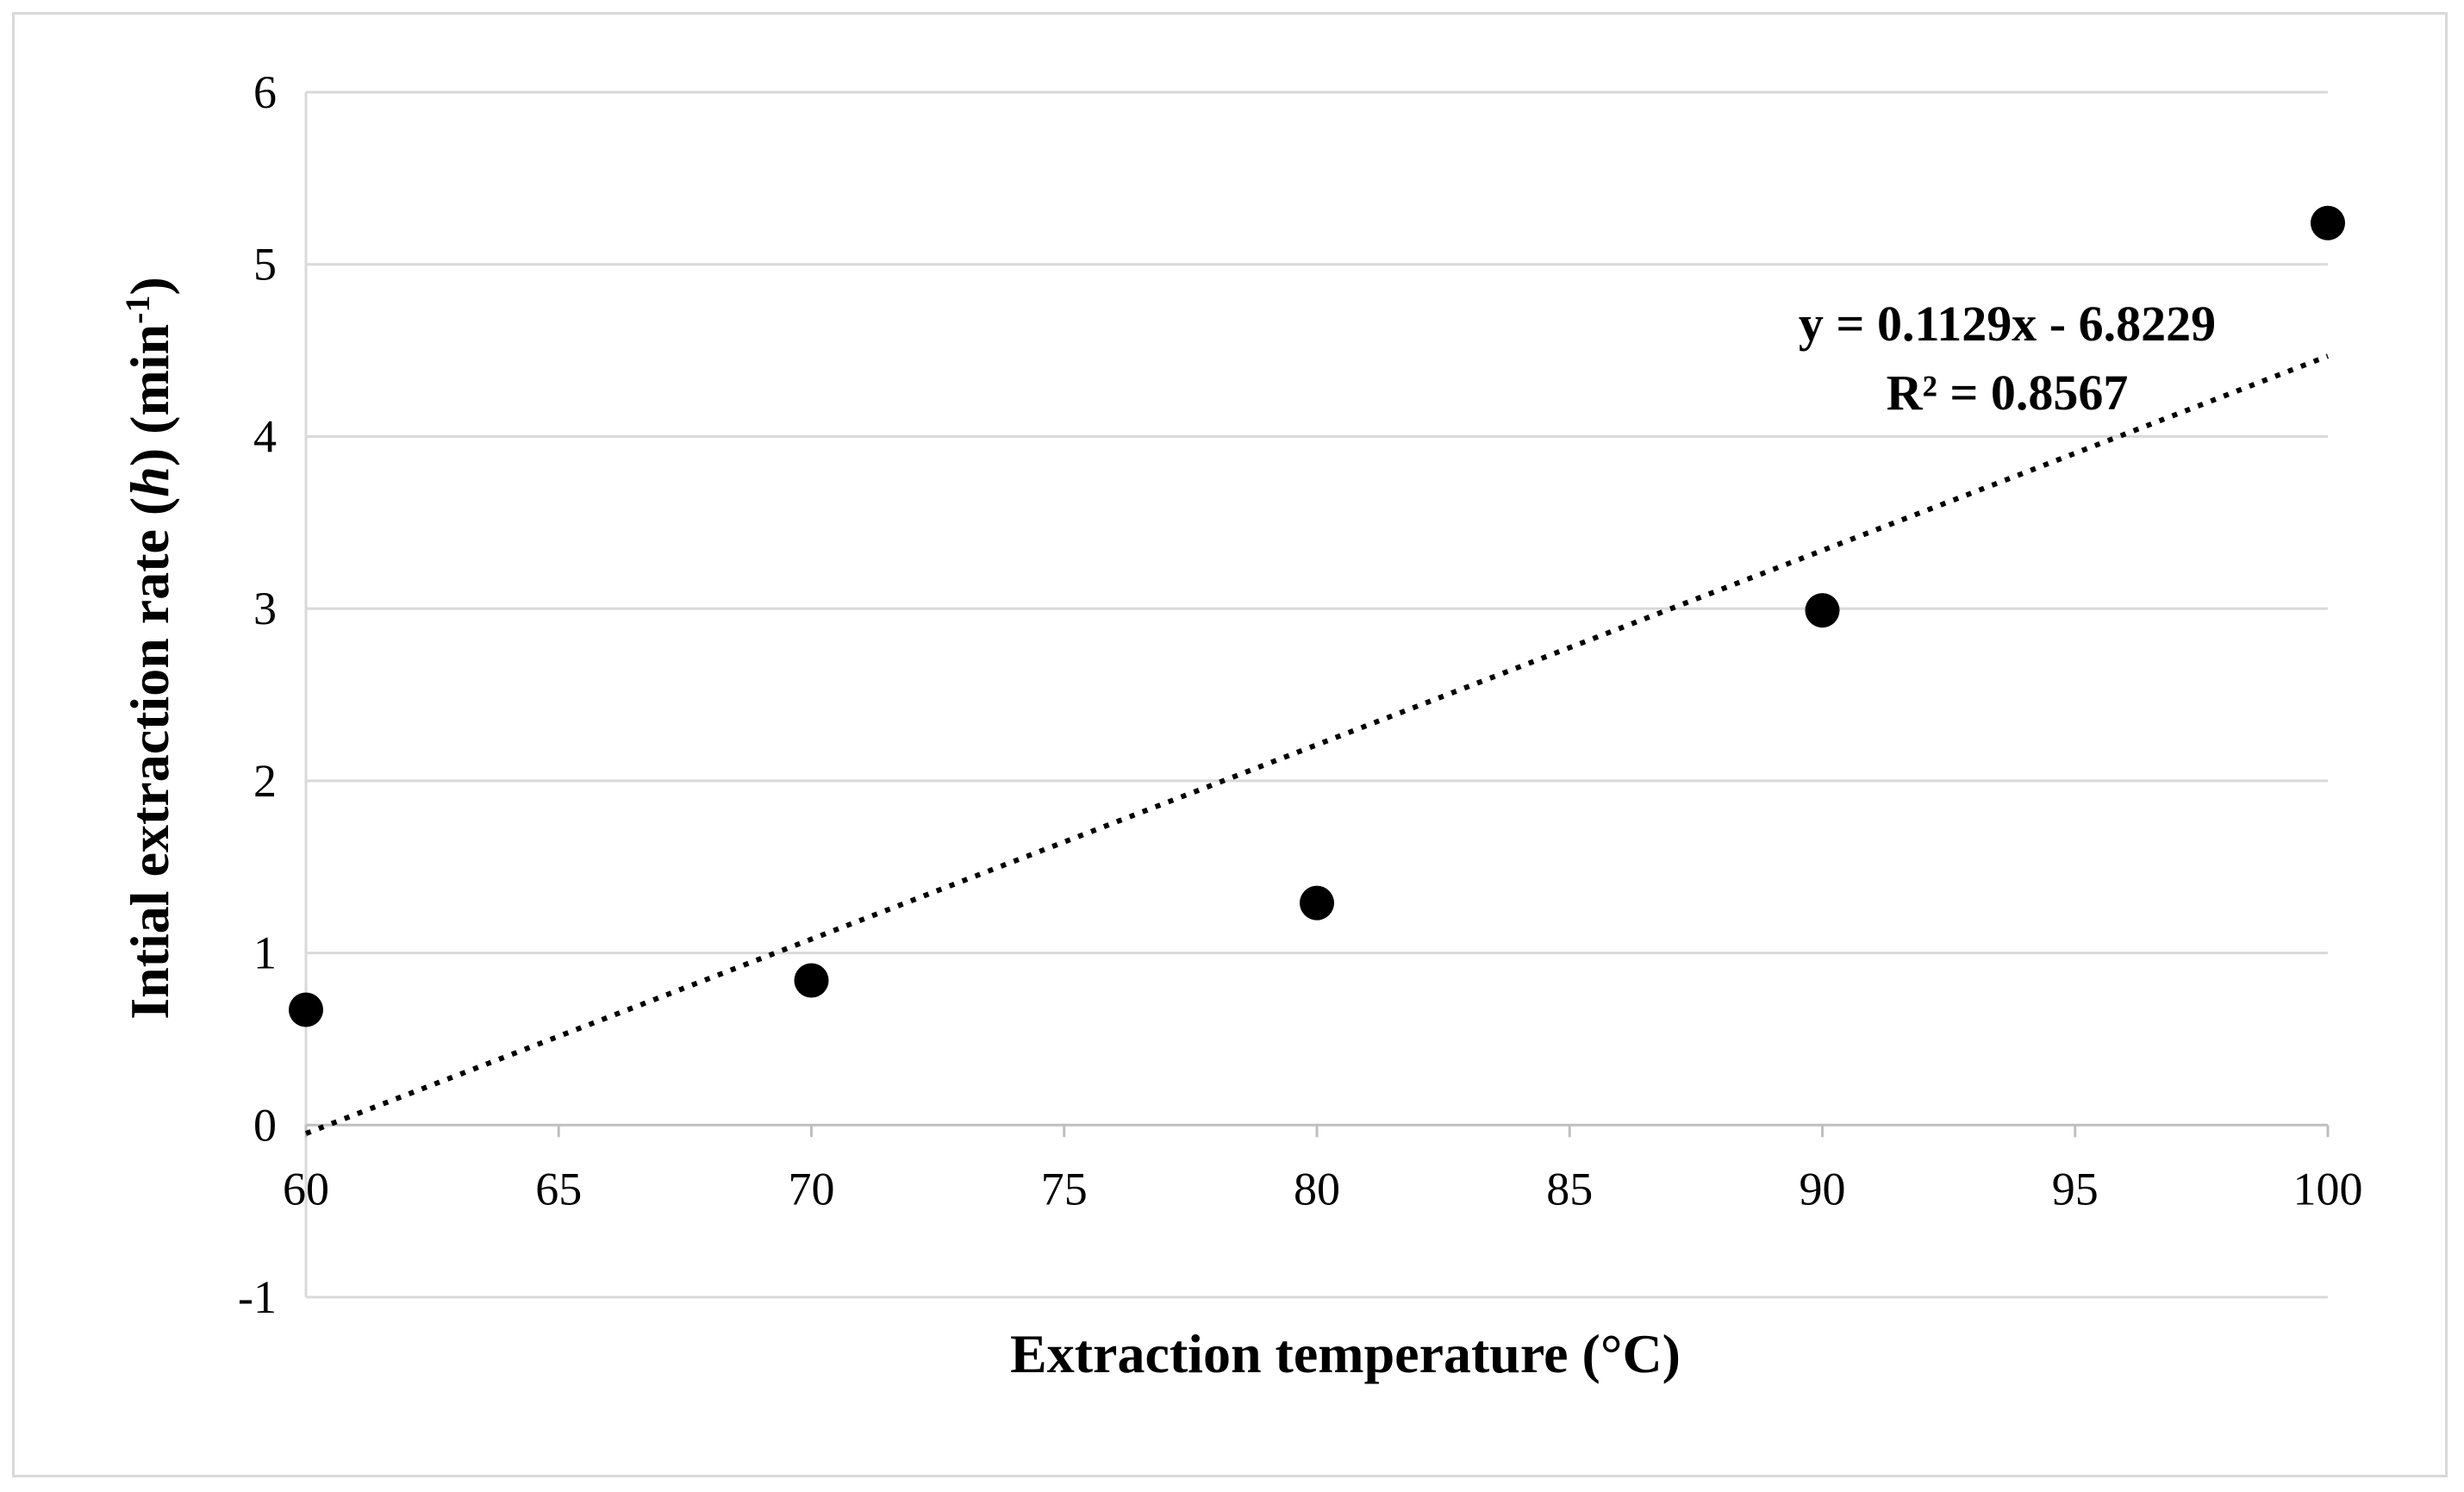  Describe the element at coordinates (149, 758) in the screenshot. I see `y-axis-title-prefix: Intial extraction rate (` at that location.